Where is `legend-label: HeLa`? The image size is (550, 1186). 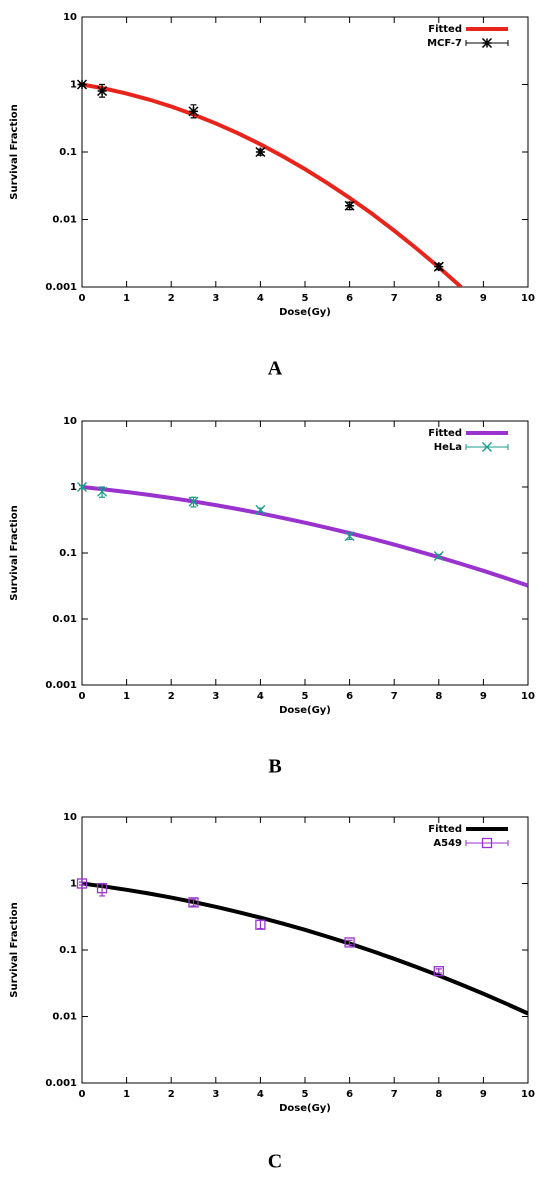
legend-label: HeLa is located at coordinates (448, 447).